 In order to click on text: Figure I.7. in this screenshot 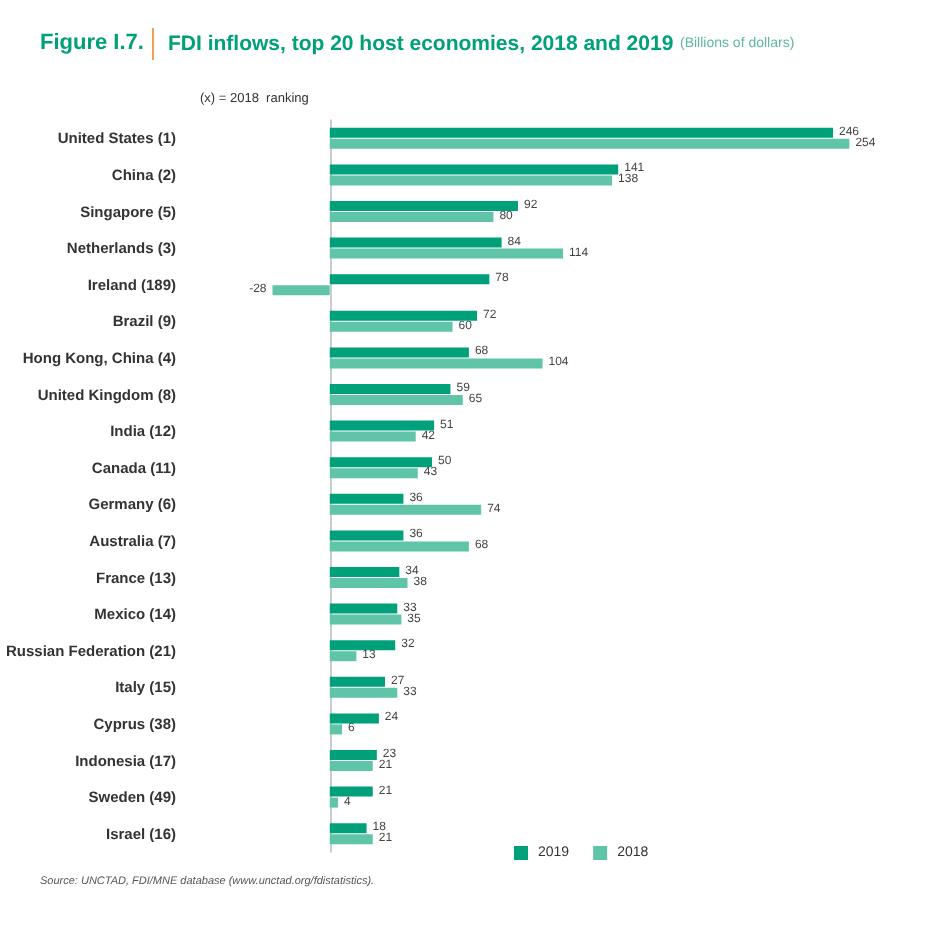, I will do `click(92, 43)`.